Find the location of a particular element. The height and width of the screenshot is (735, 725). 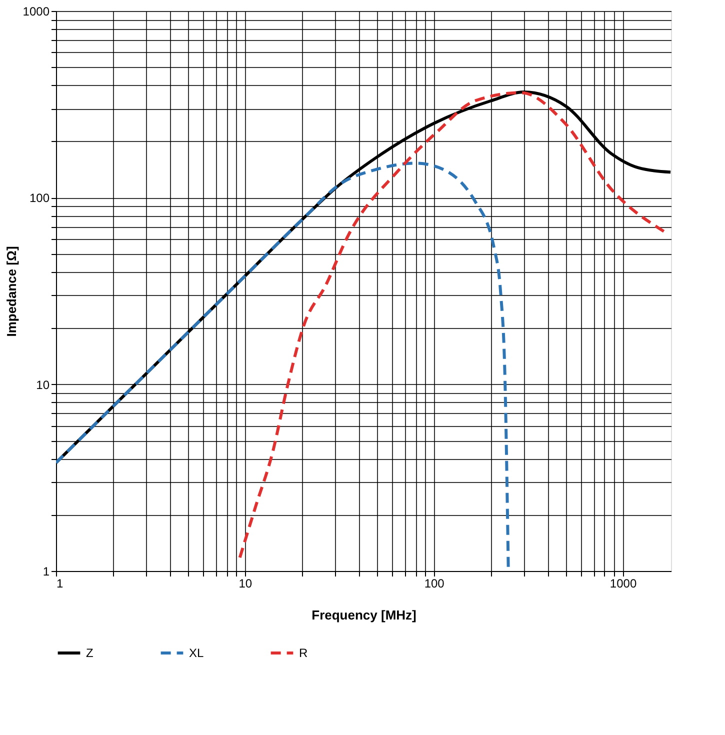

x-tick-label: 1 is located at coordinates (60, 583).